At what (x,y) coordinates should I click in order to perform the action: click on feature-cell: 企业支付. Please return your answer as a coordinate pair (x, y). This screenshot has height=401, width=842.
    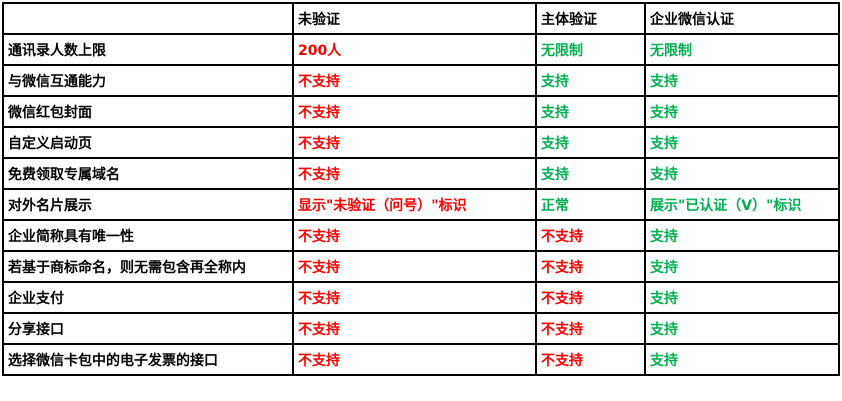
    Looking at the image, I should click on (148, 297).